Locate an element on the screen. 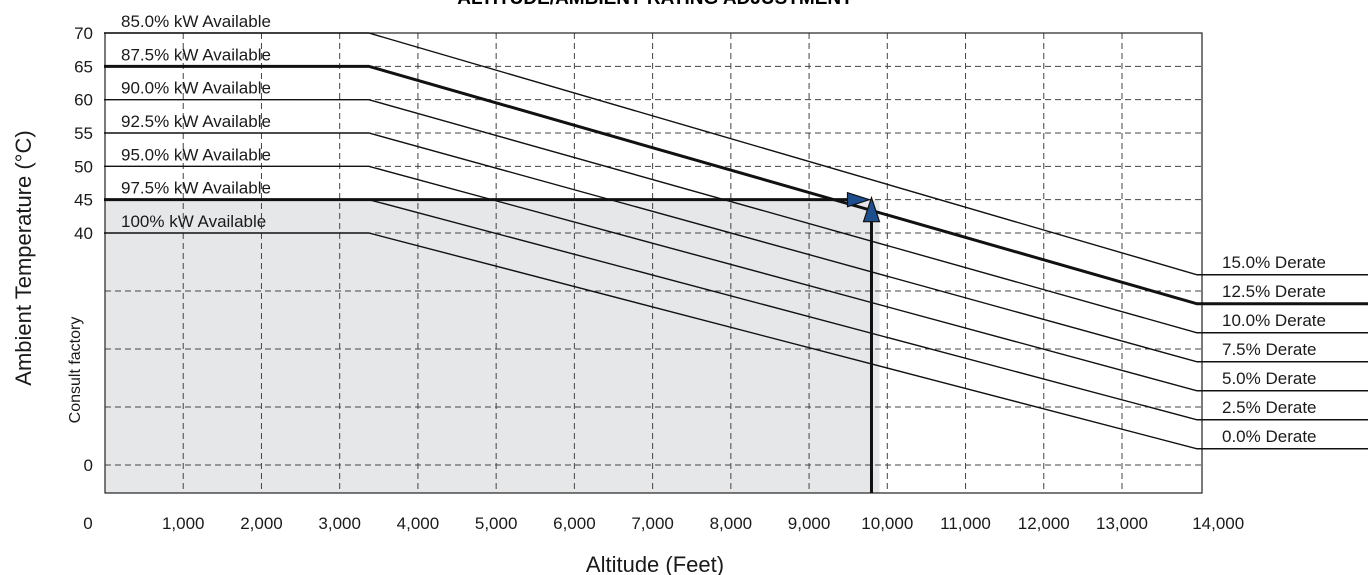  kw-available-label: 100% kW Available is located at coordinates (193, 221).